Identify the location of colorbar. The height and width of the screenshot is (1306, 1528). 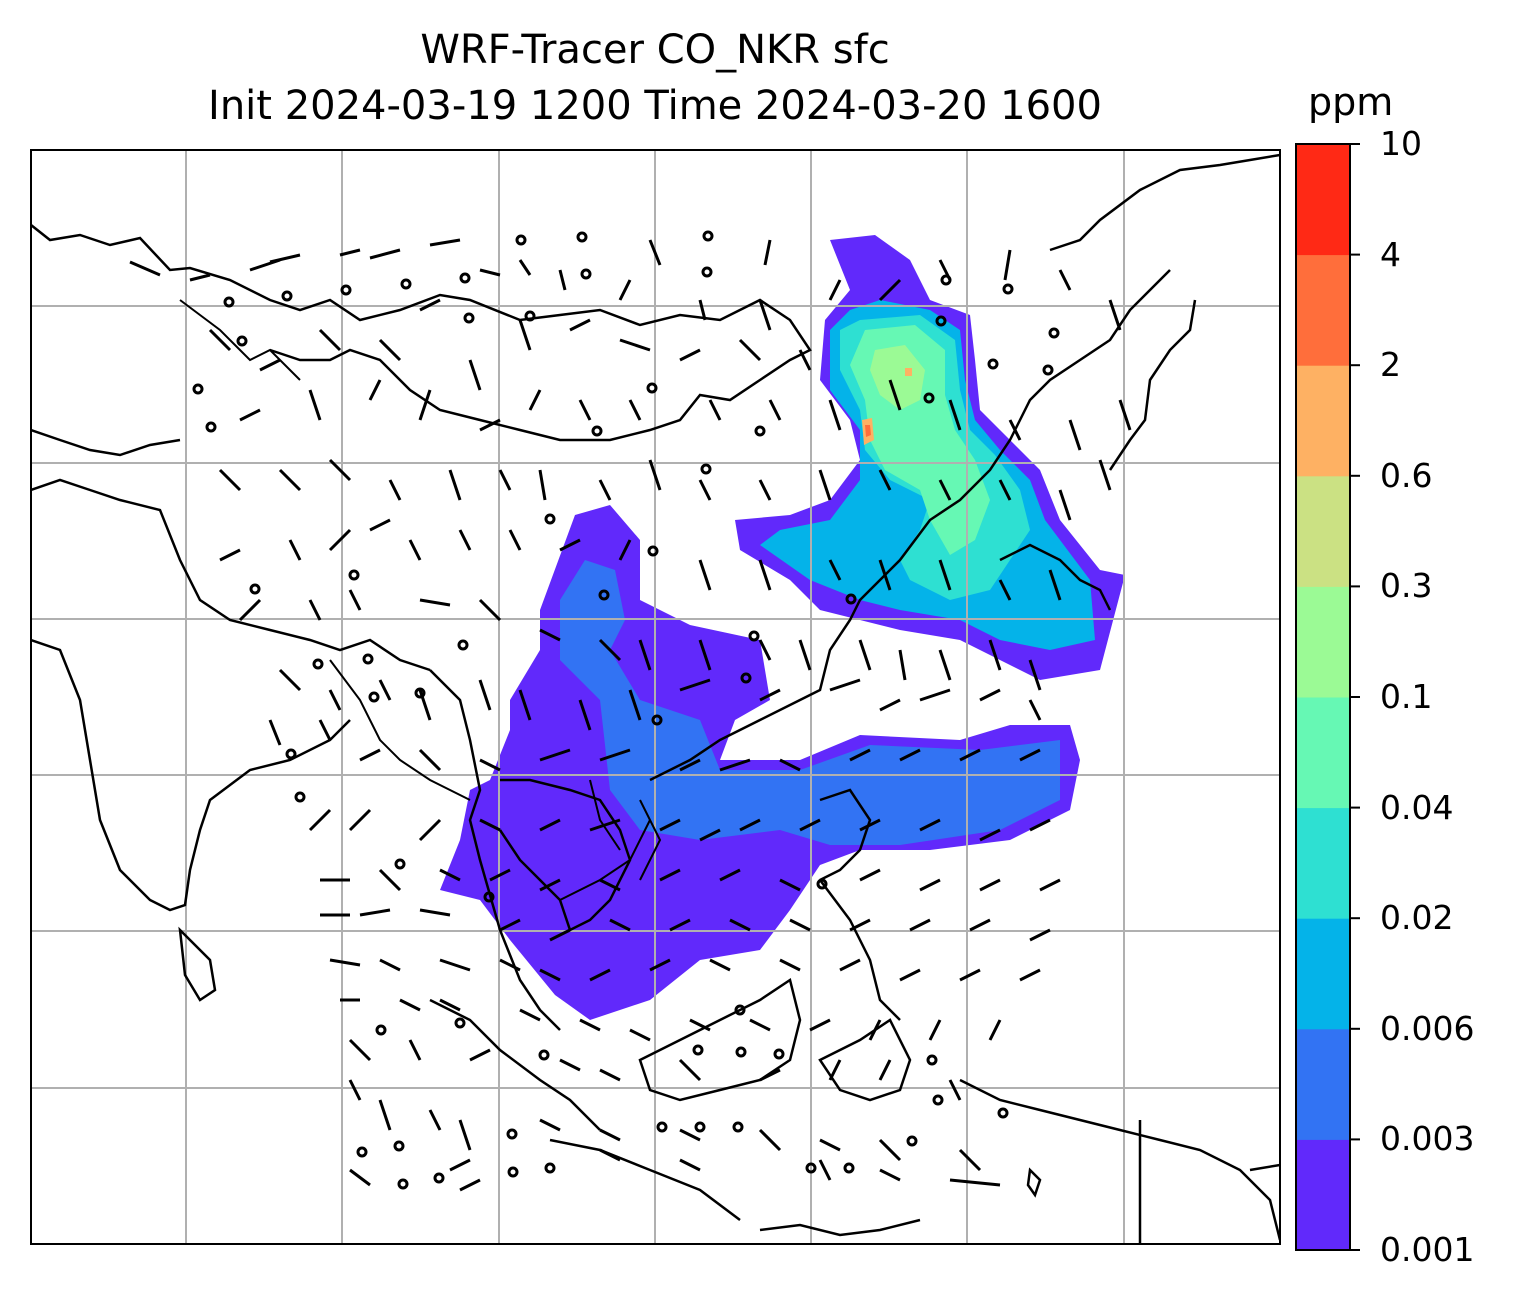
(1327, 697).